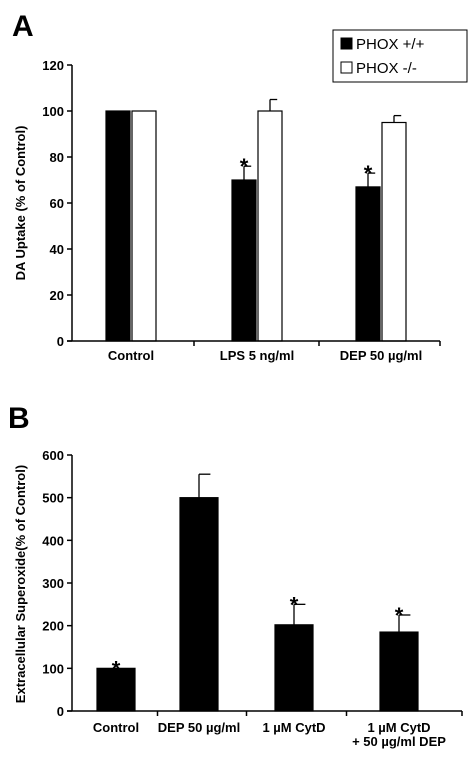 The height and width of the screenshot is (766, 474). Describe the element at coordinates (346, 67) in the screenshot. I see `legend-swatch-phox-ko` at that location.